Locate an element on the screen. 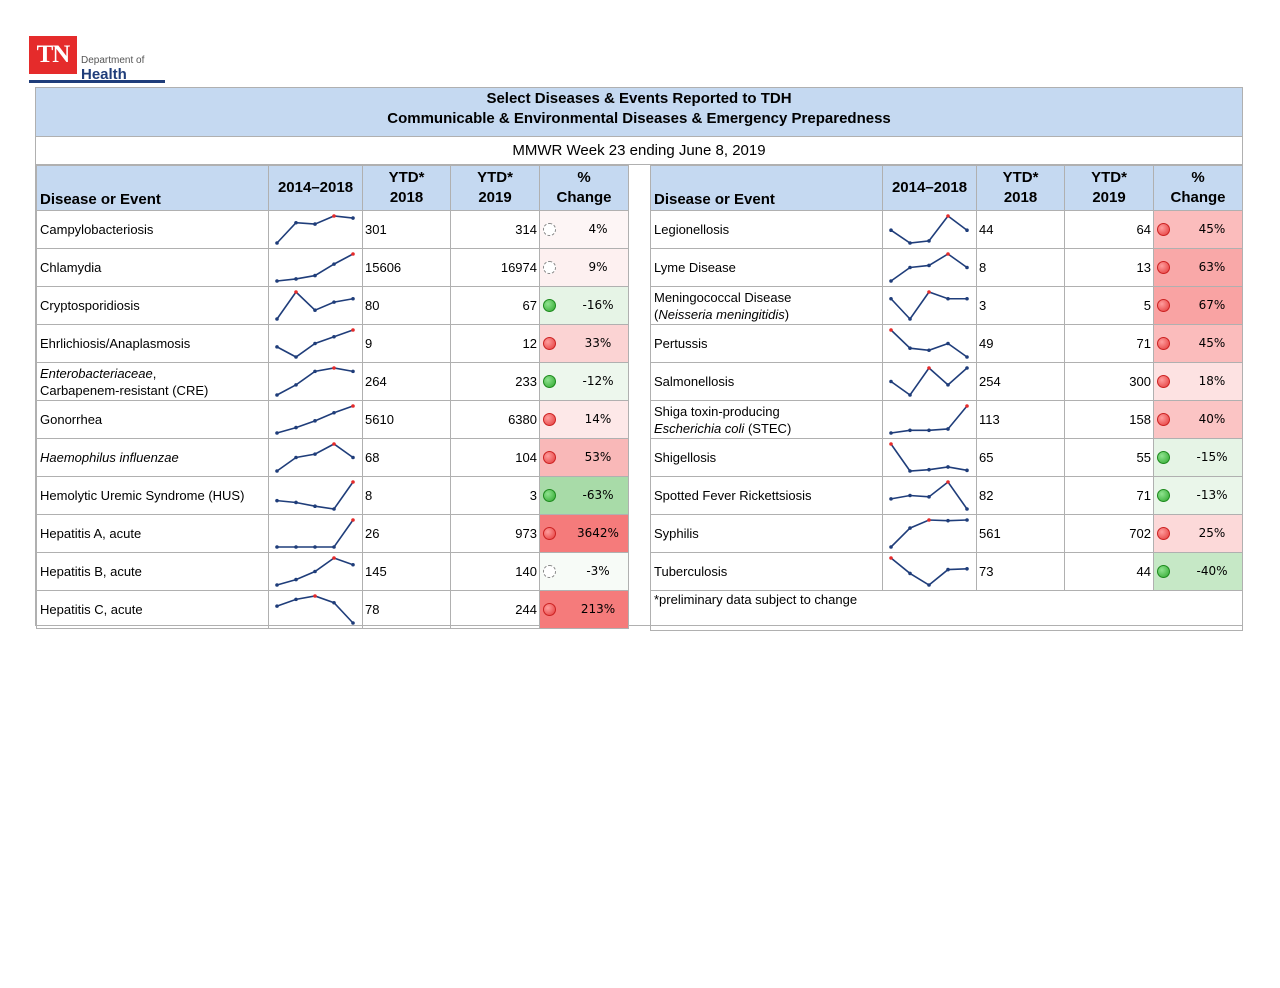 The height and width of the screenshot is (988, 1280). footnote: *preliminary data subject to change is located at coordinates (946, 610).